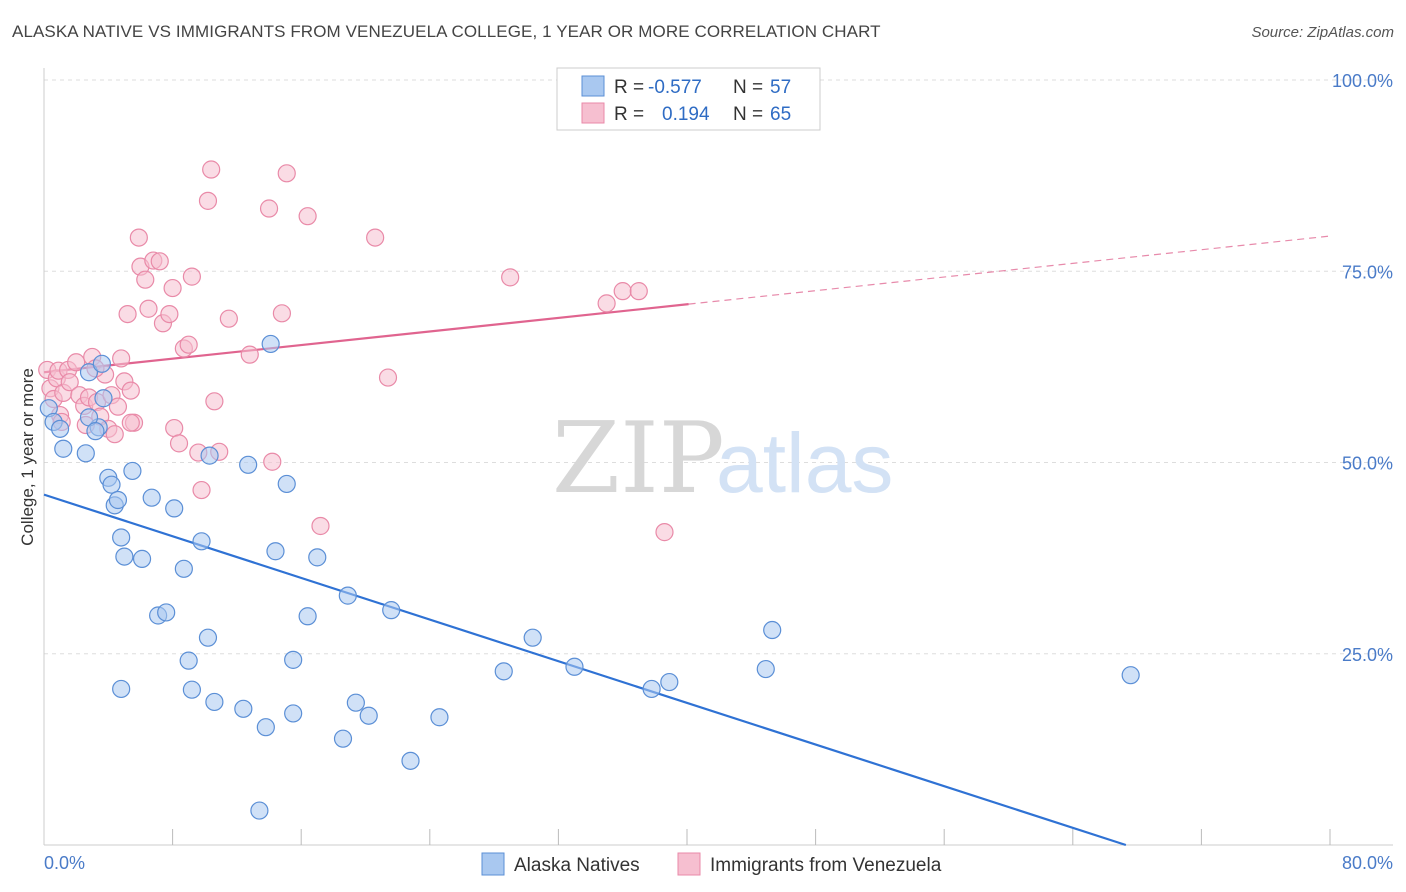  What do you see at coordinates (366, 338) in the screenshot?
I see `trend-line-immigrants-from-venezuela` at bounding box center [366, 338].